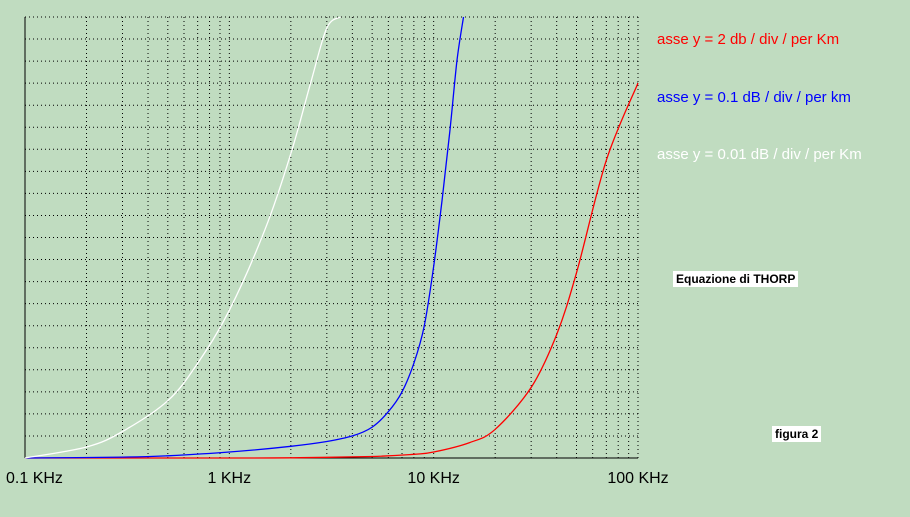  Describe the element at coordinates (637, 478) in the screenshot. I see `x-tick-label: 100 KHz` at that location.